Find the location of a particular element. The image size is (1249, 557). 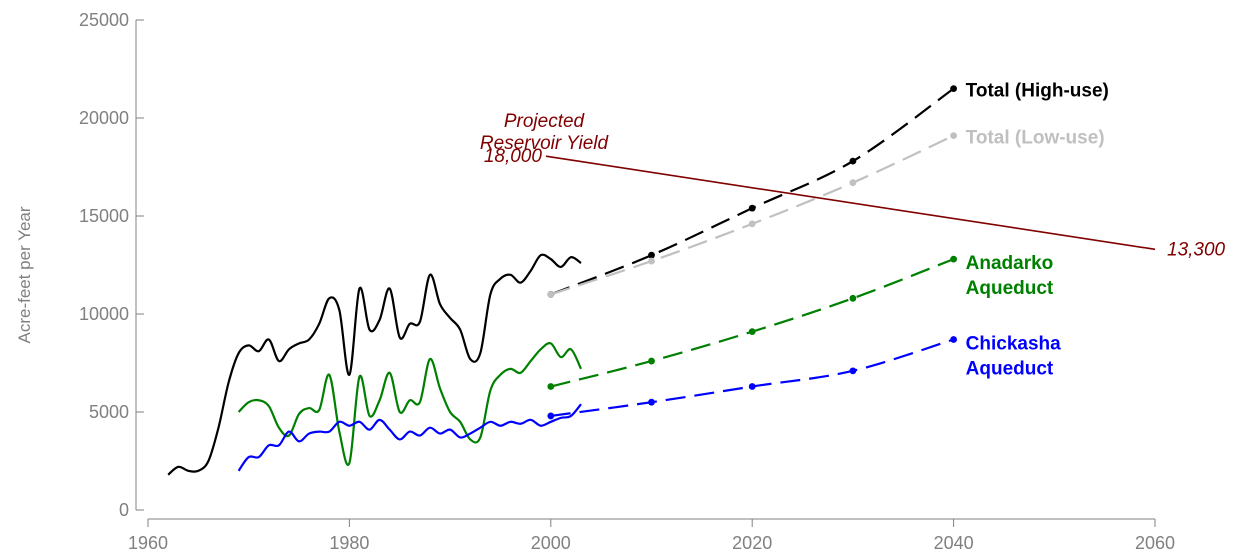

x-tick-label: 1980 is located at coordinates (349, 543).